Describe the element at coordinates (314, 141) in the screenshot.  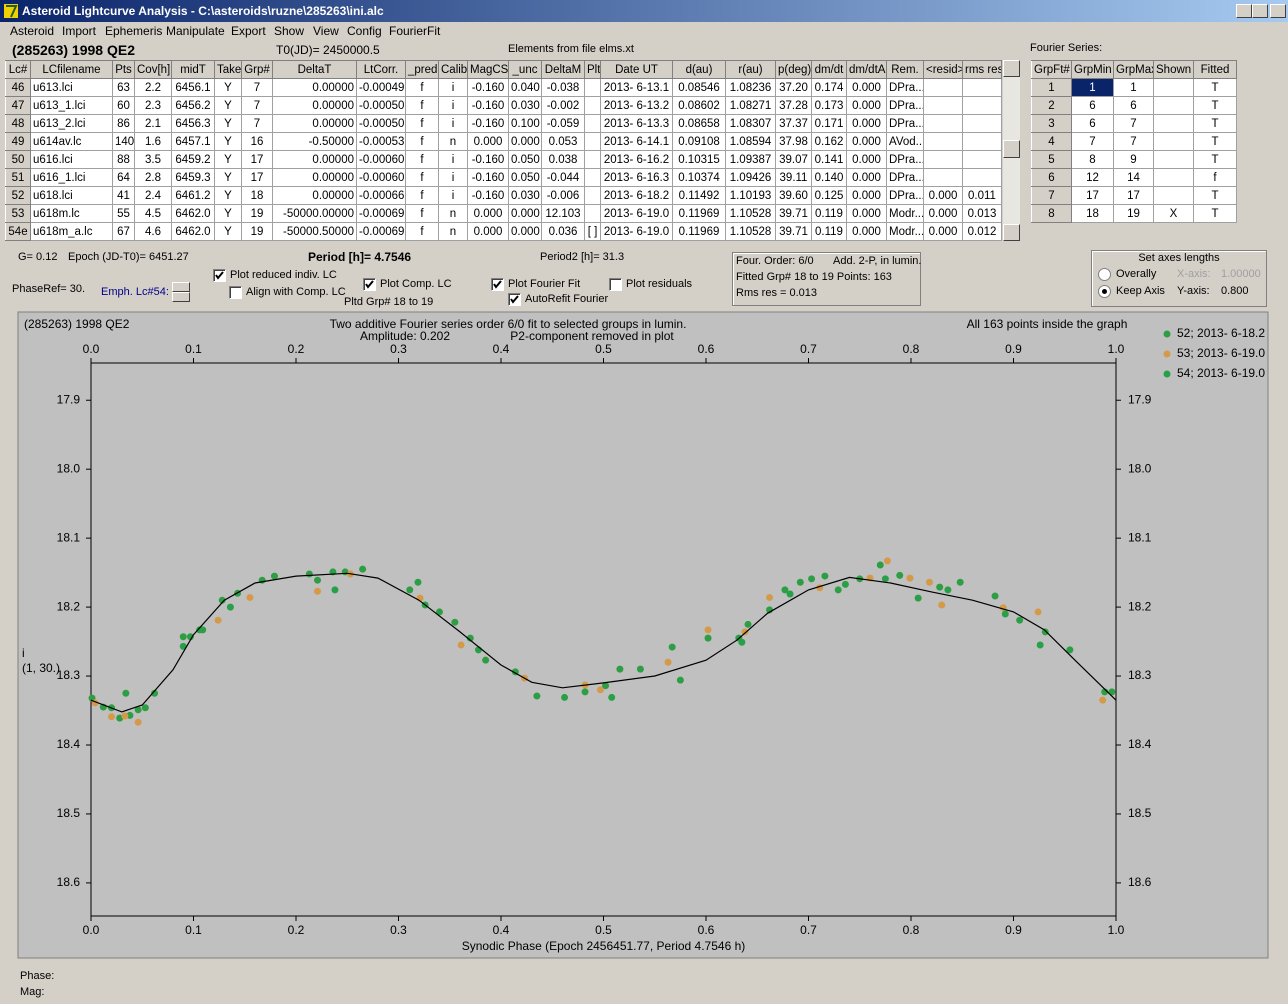
I see `table-cell: -0.50000` at that location.